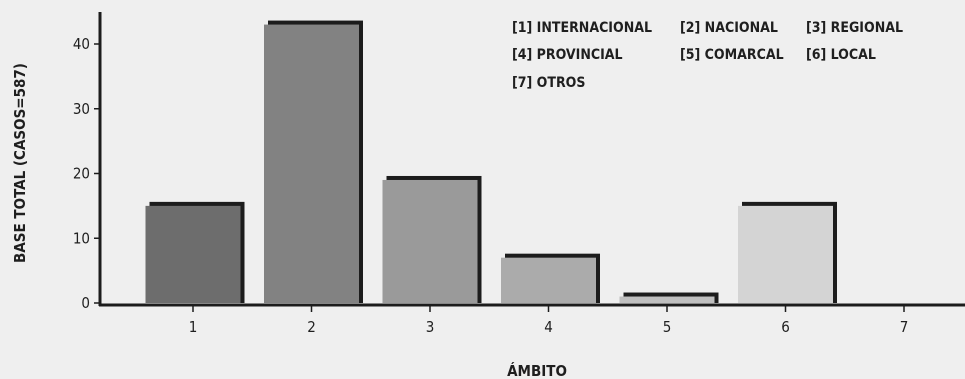  What do you see at coordinates (904, 327) in the screenshot?
I see `x-tick-label: 7` at bounding box center [904, 327].